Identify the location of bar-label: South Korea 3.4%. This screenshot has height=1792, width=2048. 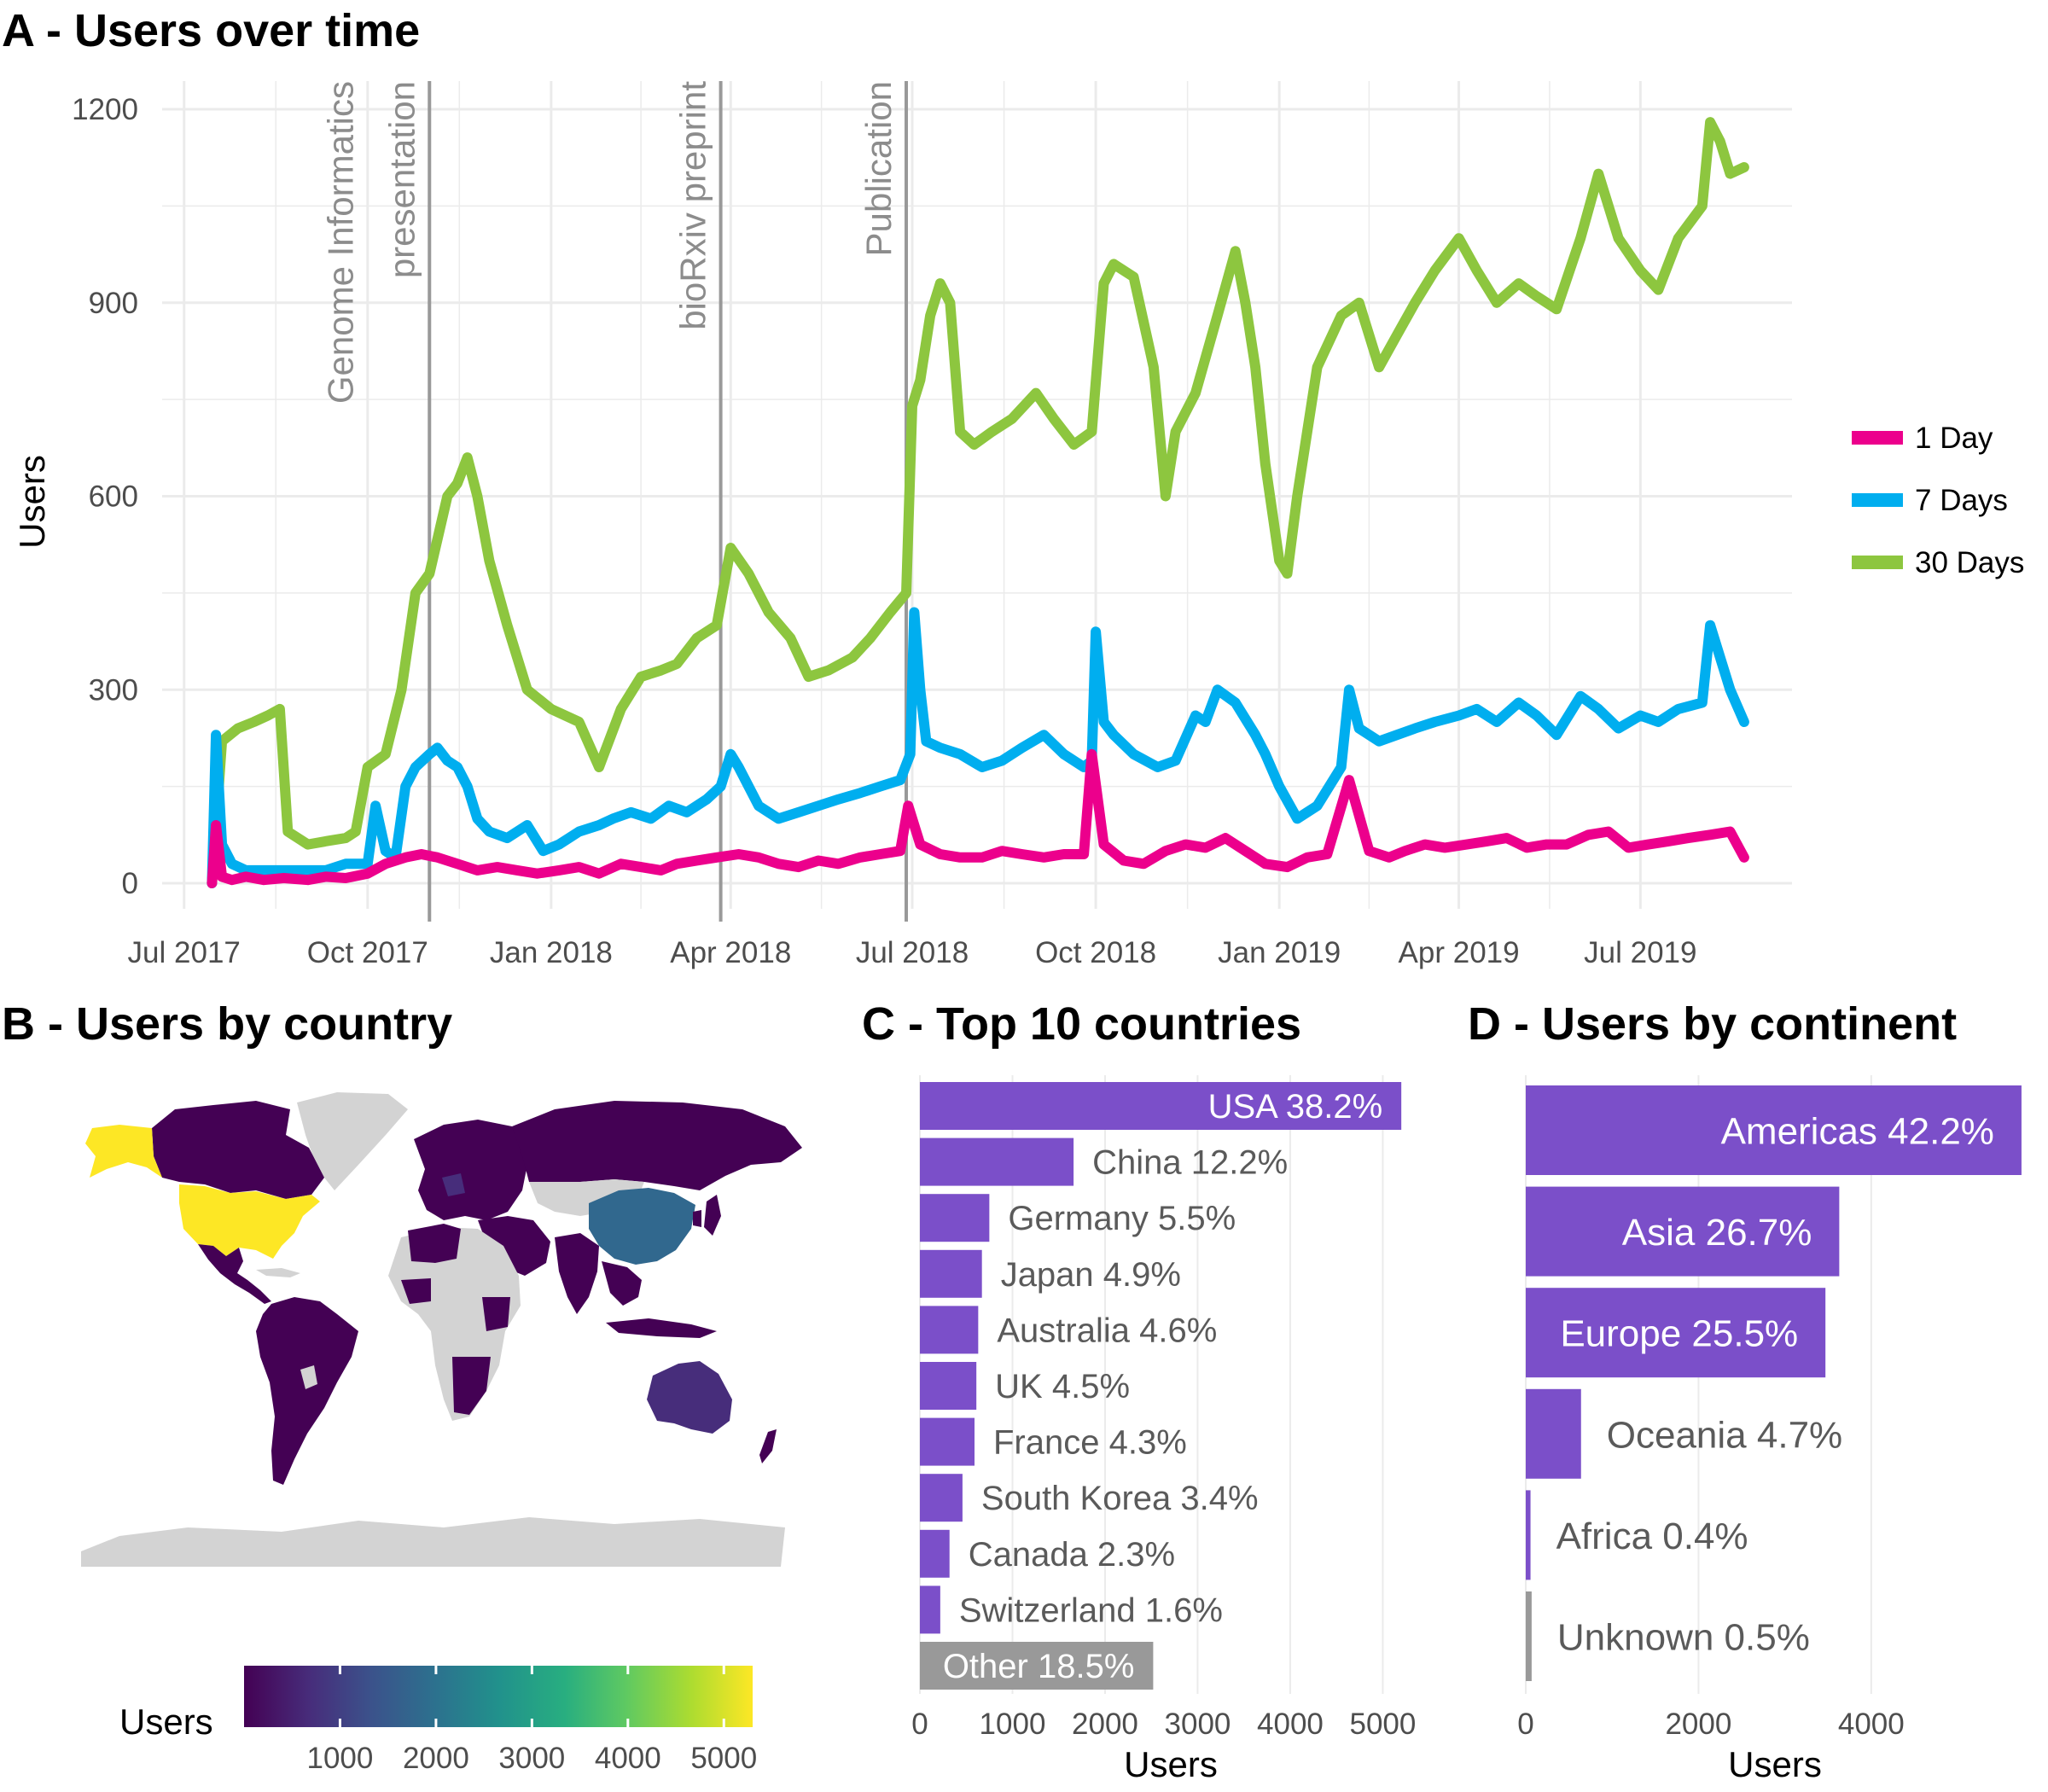
(1120, 1498).